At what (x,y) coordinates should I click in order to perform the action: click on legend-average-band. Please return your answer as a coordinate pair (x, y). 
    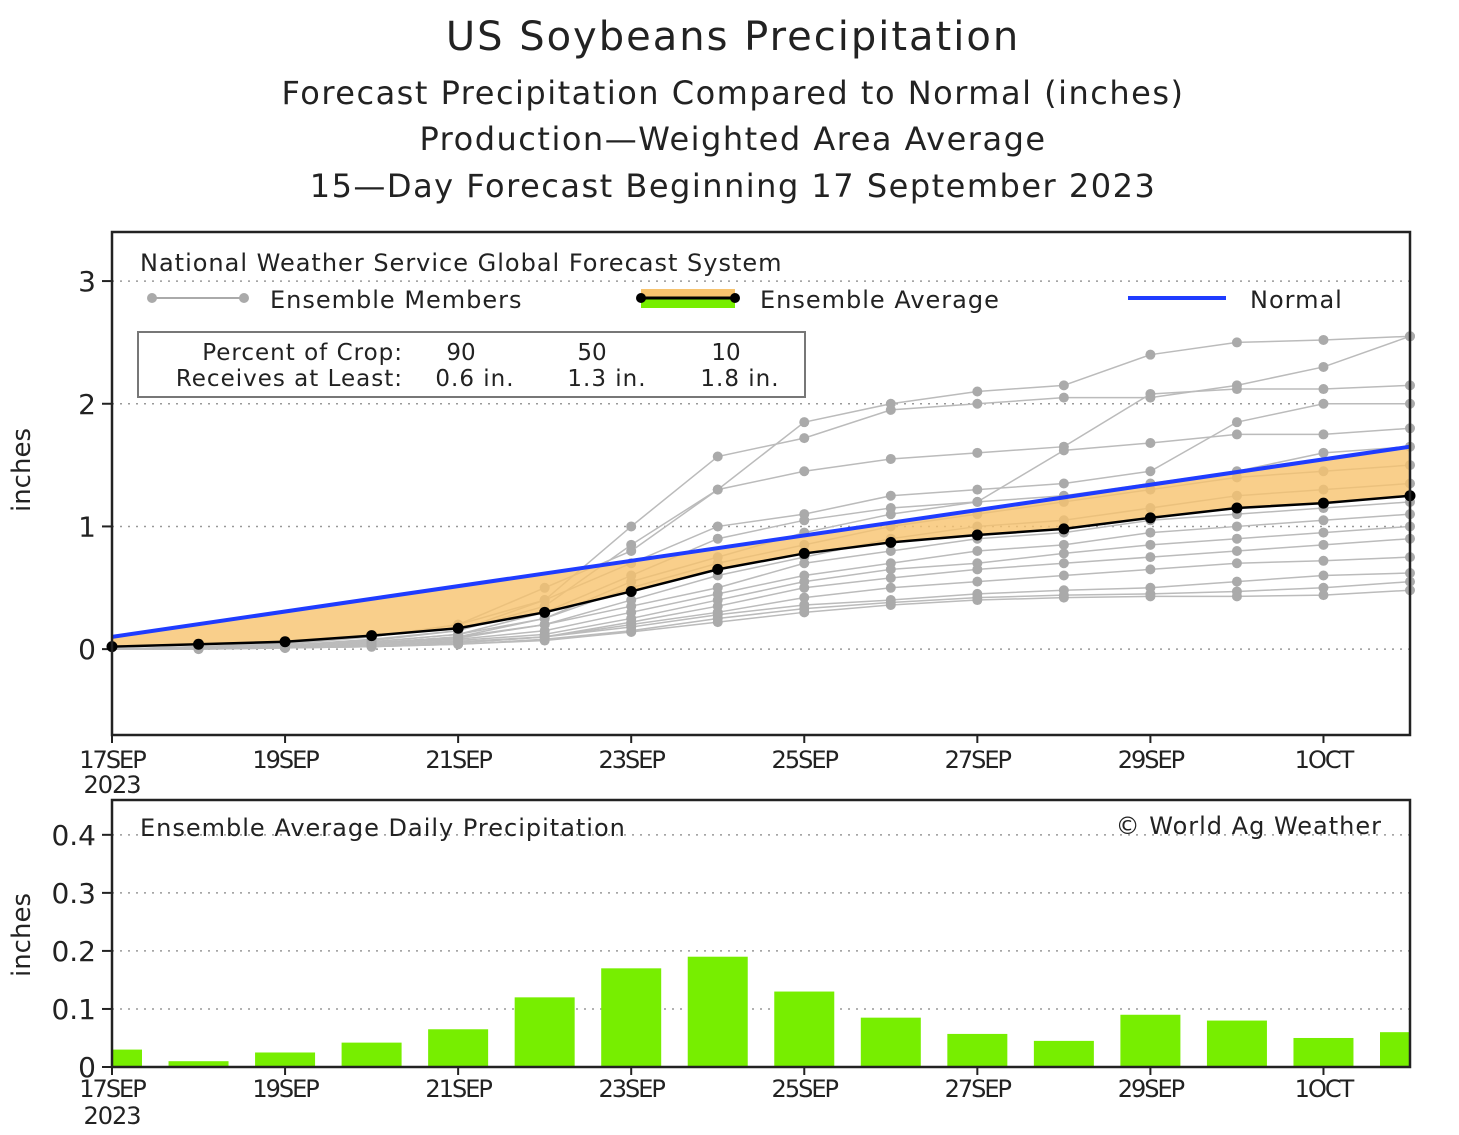
    Looking at the image, I should click on (688, 293).